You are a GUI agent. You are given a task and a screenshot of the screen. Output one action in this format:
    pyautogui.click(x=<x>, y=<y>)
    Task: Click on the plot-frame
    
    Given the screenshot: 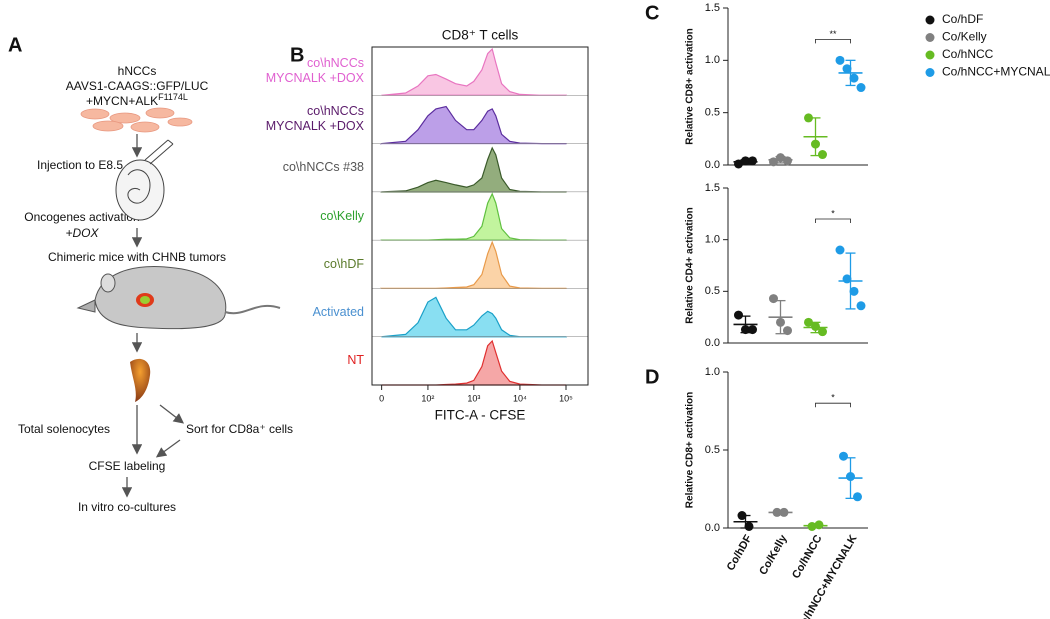 What is the action you would take?
    pyautogui.click(x=480, y=216)
    